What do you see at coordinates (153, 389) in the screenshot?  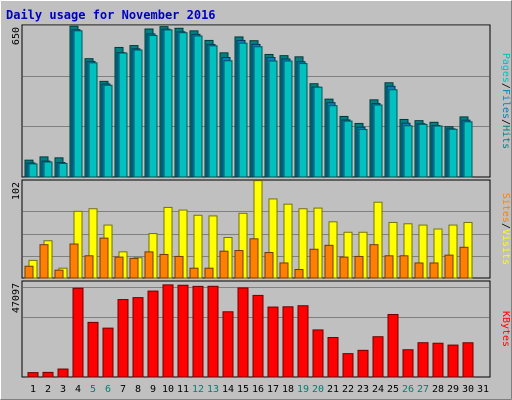 I see `day-label-9: 9` at bounding box center [153, 389].